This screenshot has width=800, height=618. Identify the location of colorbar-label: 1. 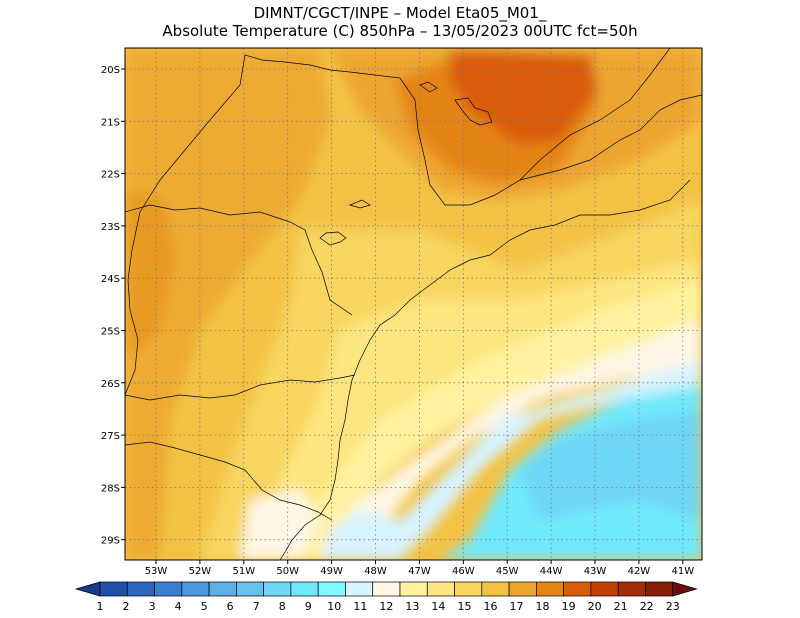
(100, 606).